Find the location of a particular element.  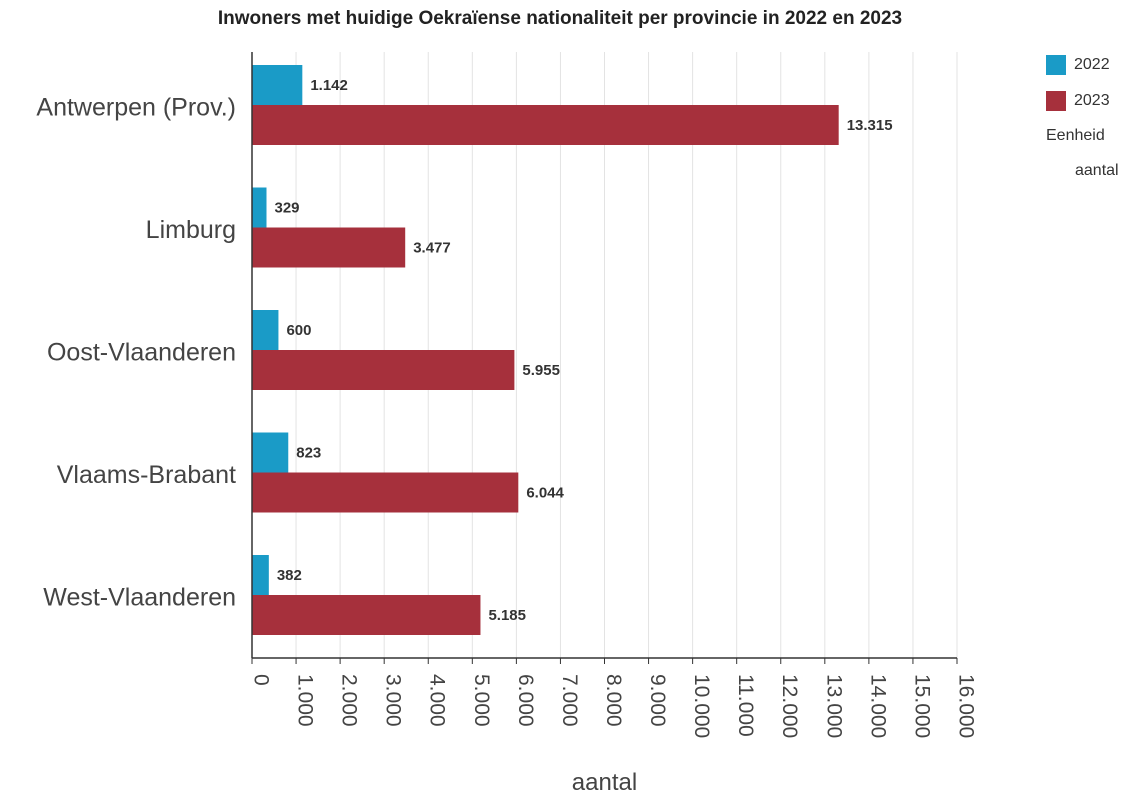

legend-label-2023: 2023 is located at coordinates (1092, 100).